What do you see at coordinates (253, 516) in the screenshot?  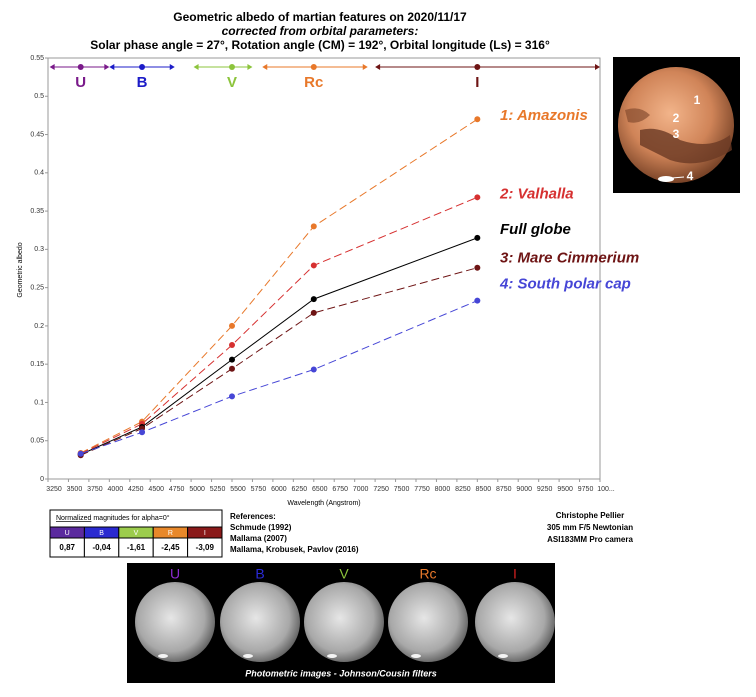 I see `references-title: References:` at bounding box center [253, 516].